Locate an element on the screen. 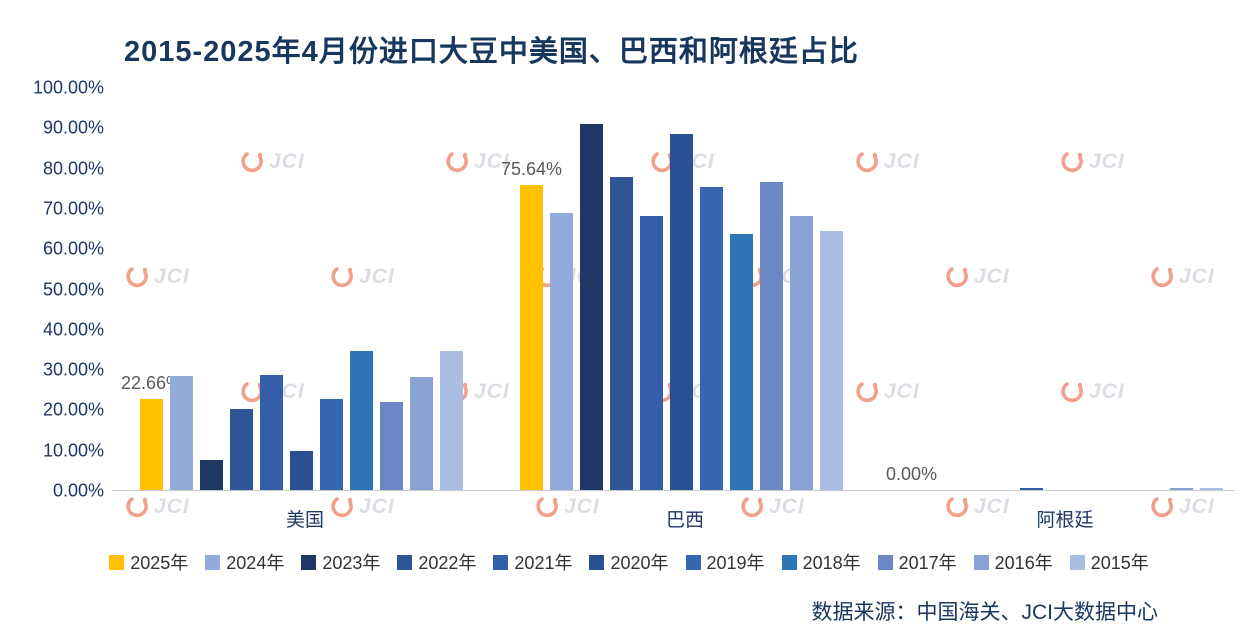 This screenshot has height=642, width=1258. legend-item-2017年: 2017年 is located at coordinates (917, 562).